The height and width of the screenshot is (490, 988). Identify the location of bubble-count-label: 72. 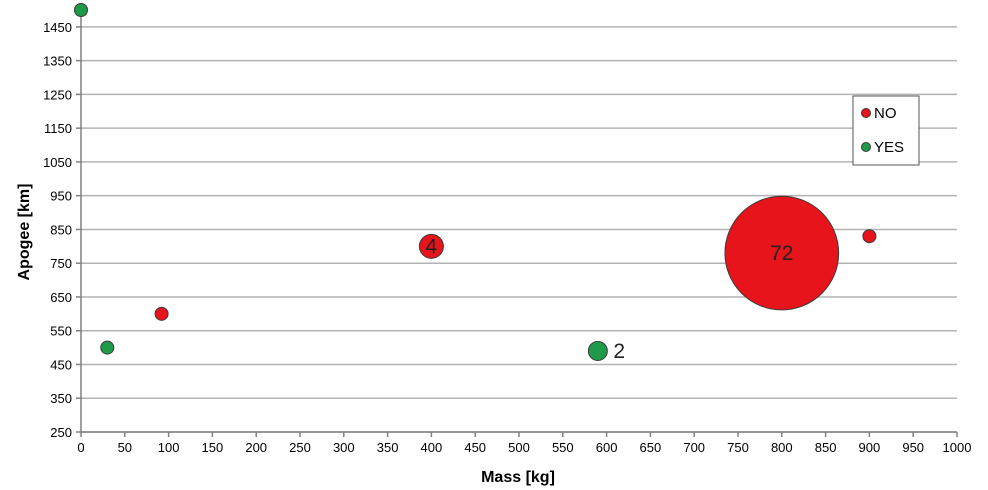
(781, 253).